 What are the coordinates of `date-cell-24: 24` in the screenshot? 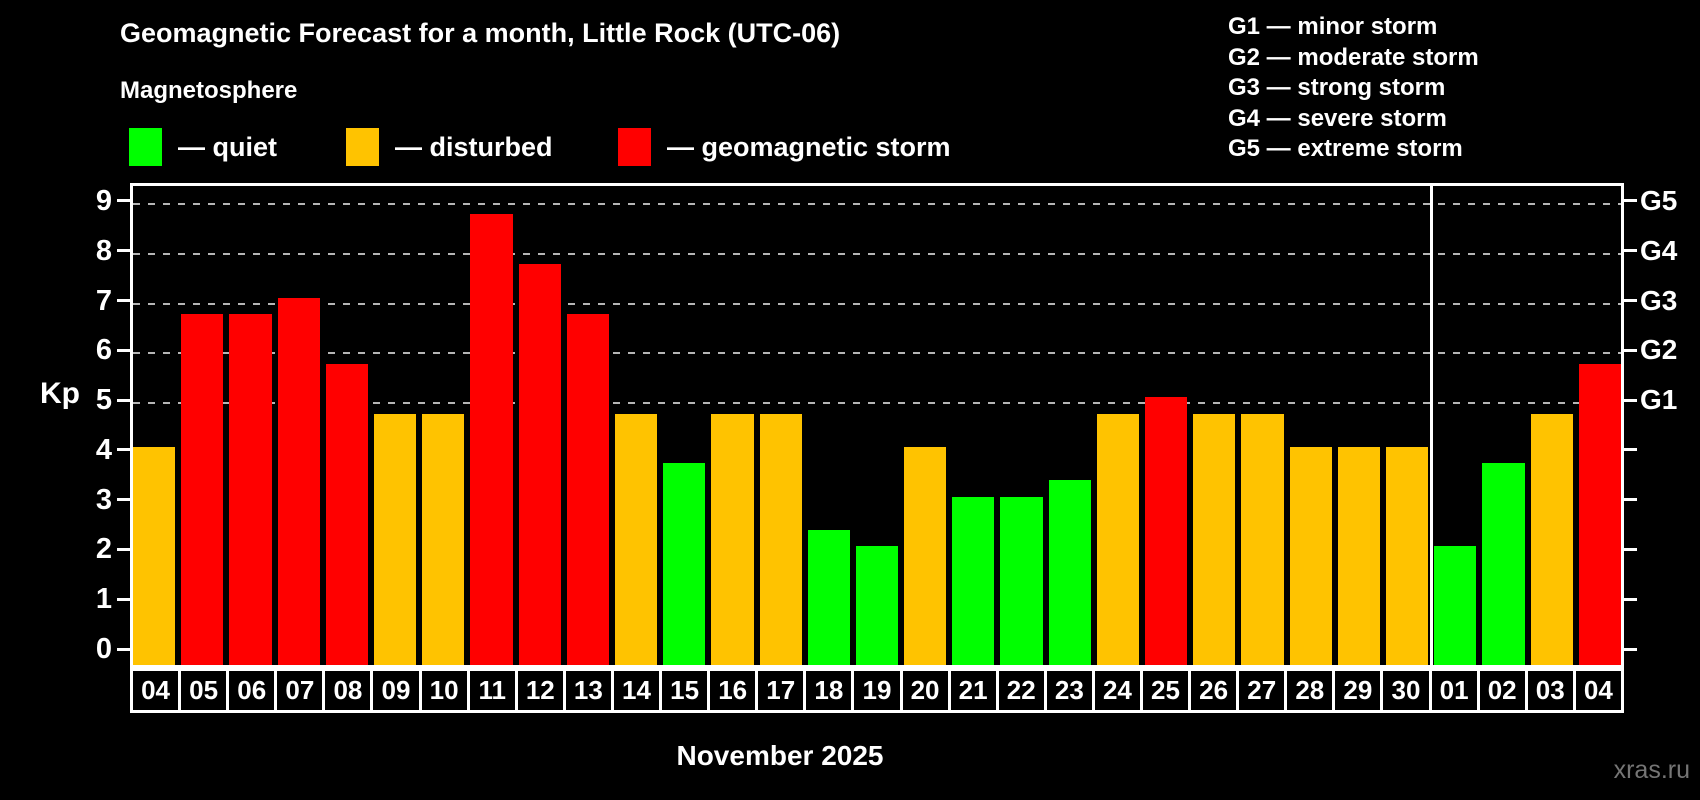 It's located at (1117, 690).